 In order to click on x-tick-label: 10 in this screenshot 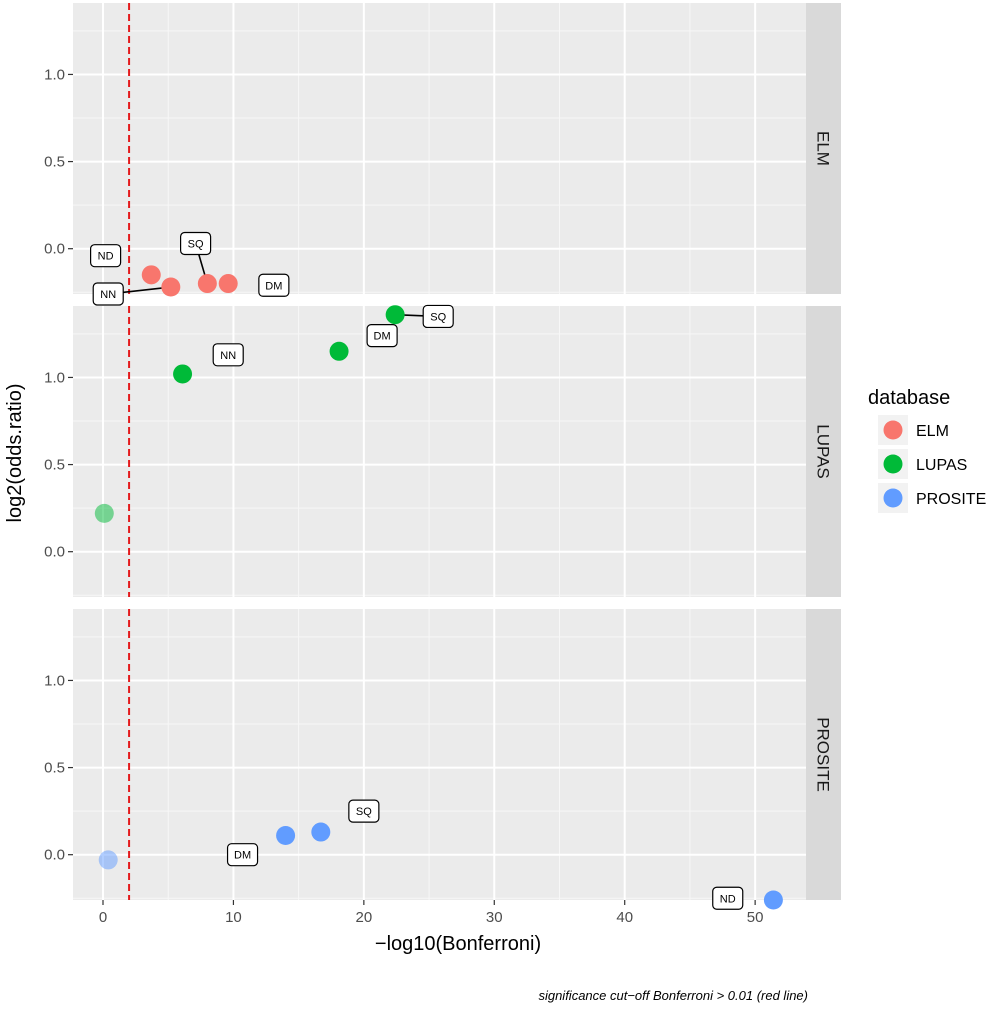, I will do `click(233, 917)`.